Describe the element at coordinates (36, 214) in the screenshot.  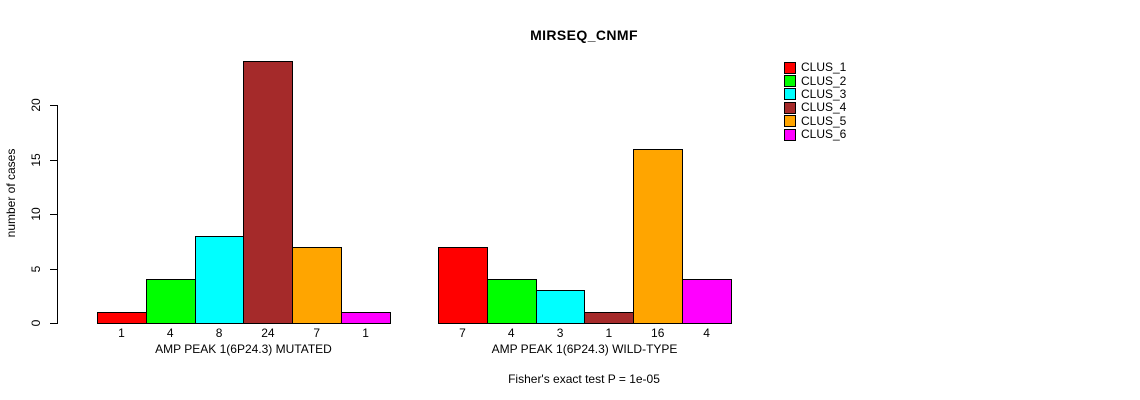
I see `y-tick-label: 10` at that location.